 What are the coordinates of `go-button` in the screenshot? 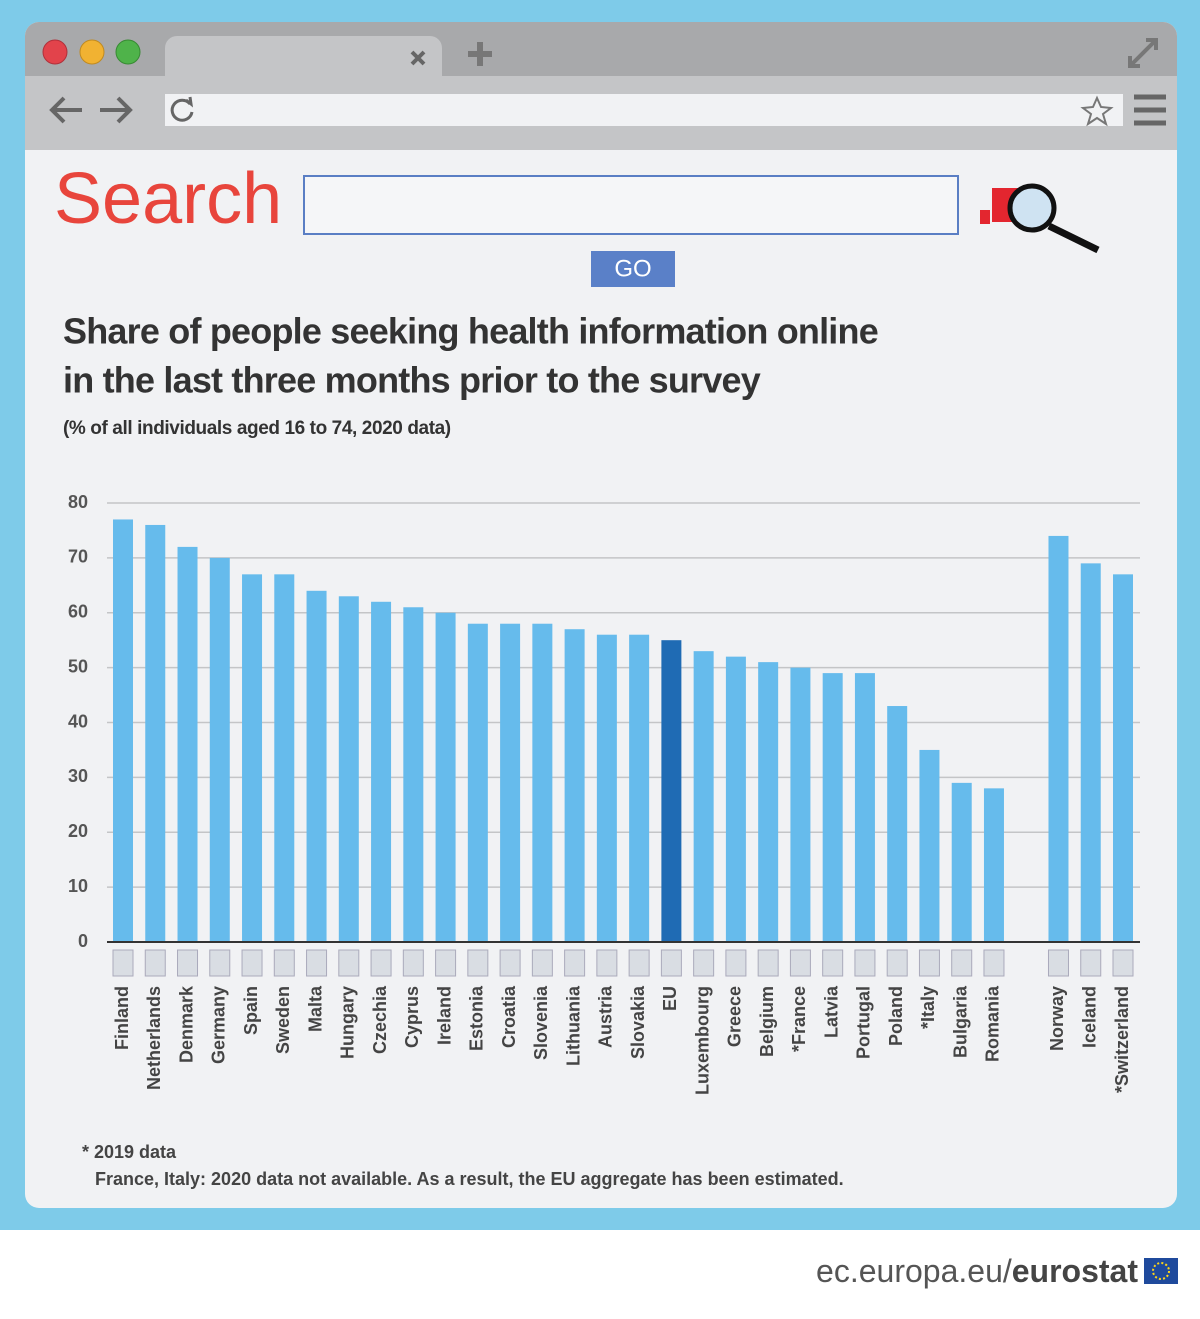 It's located at (633, 269).